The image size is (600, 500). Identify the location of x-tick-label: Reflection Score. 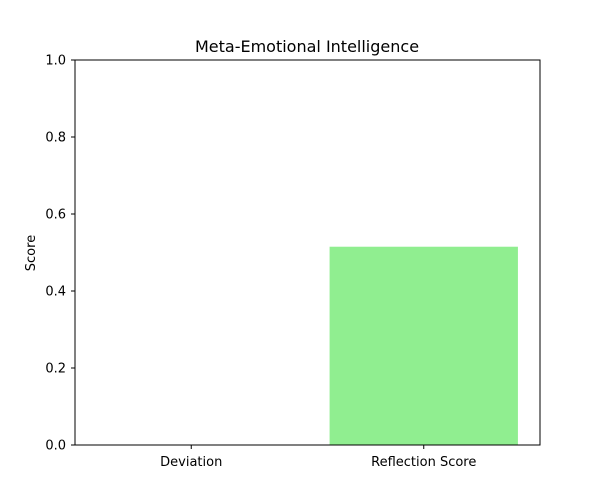
(423, 462).